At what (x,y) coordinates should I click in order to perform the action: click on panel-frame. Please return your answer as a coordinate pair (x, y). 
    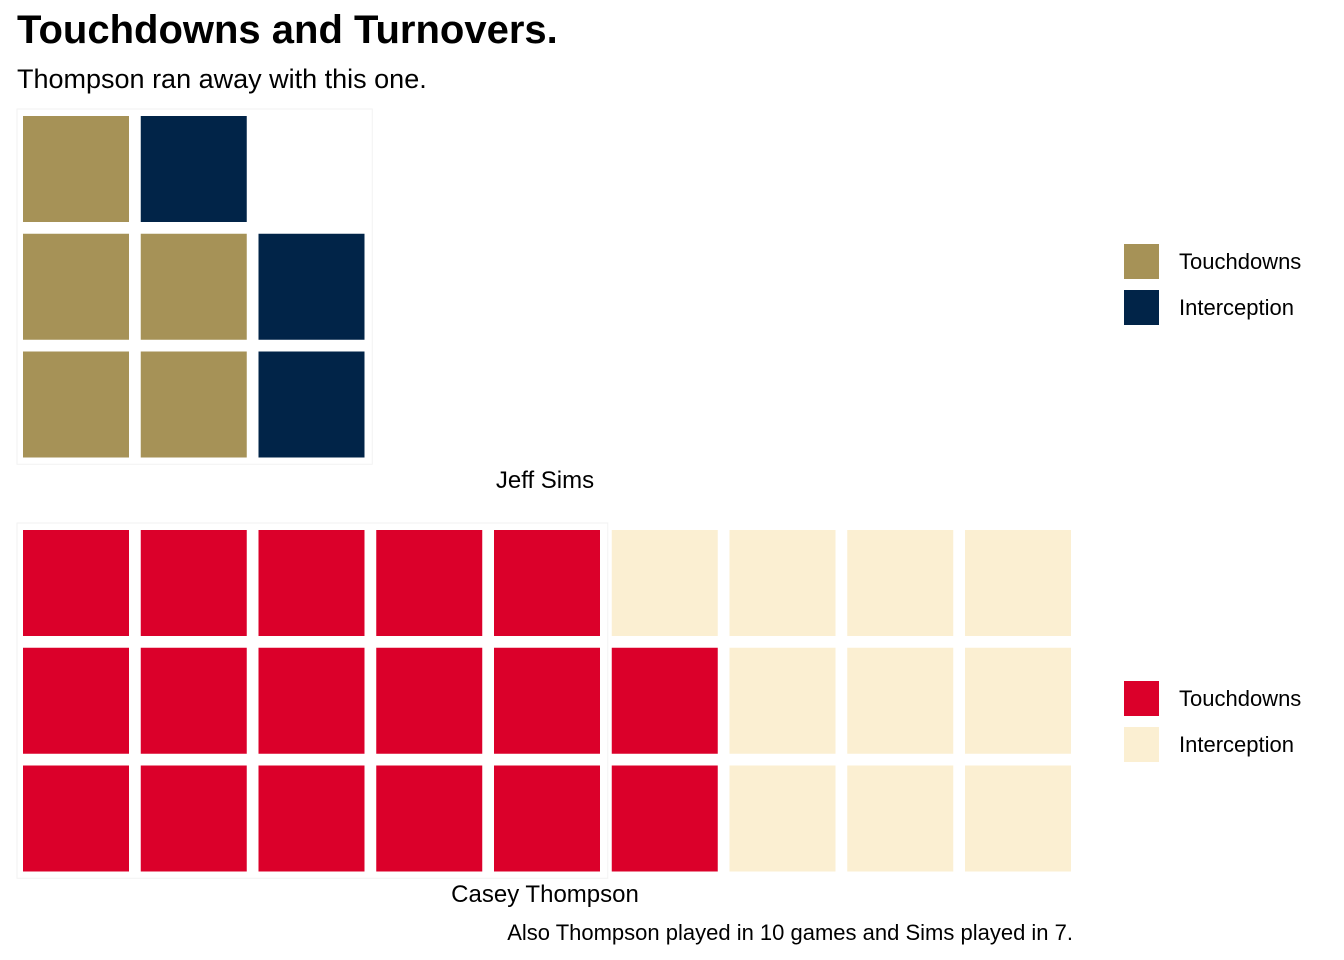
    Looking at the image, I should click on (194, 286).